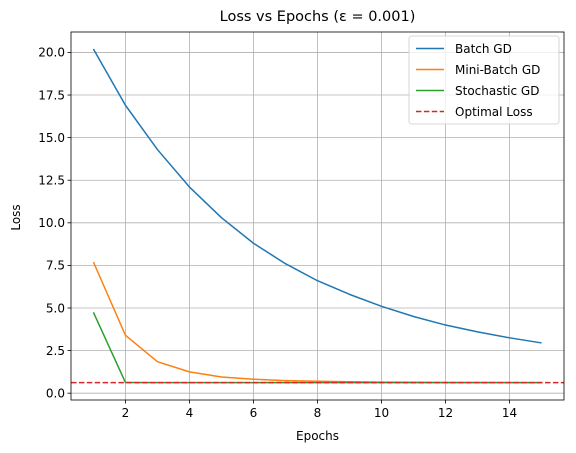  What do you see at coordinates (55, 266) in the screenshot?
I see `y-tick-label: 7.5` at bounding box center [55, 266].